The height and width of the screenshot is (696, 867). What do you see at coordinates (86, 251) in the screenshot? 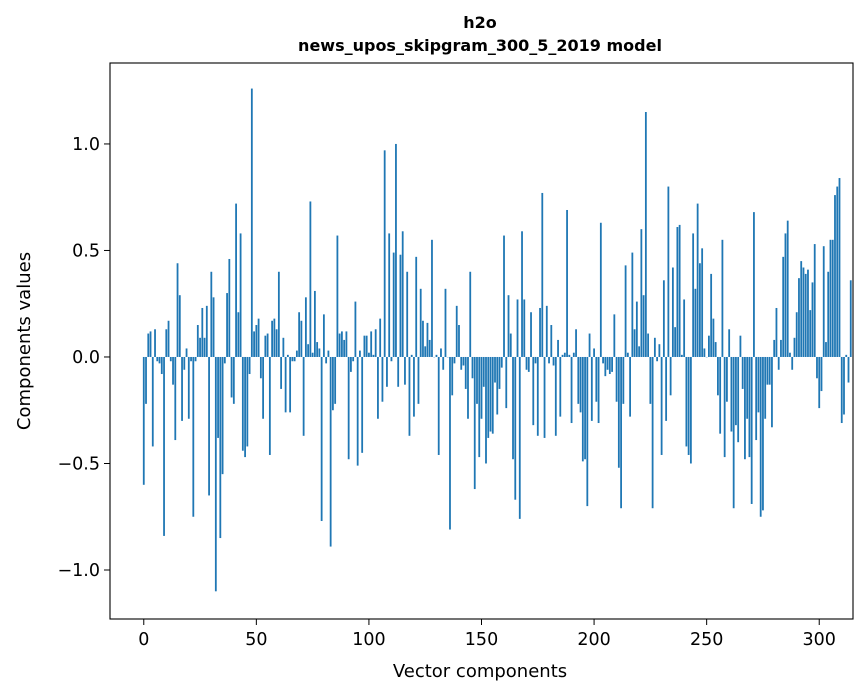
I see `y-tick-label: 0.5` at bounding box center [86, 251].